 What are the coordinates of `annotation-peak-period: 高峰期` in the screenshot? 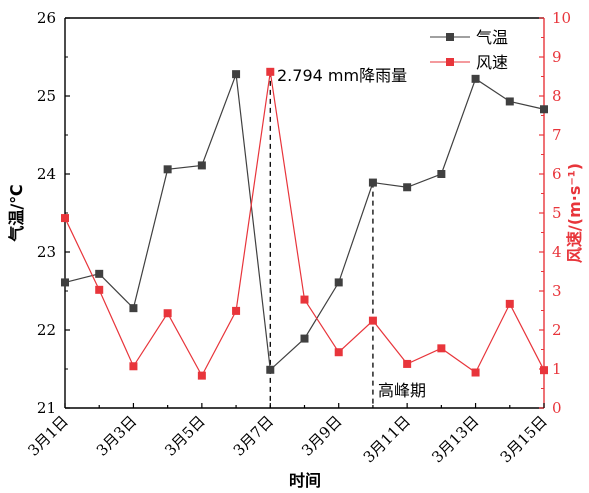 It's located at (402, 390).